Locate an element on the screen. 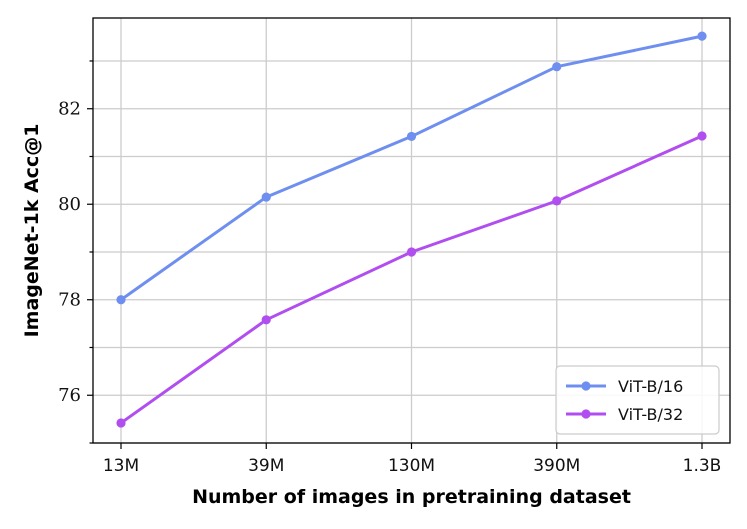 The height and width of the screenshot is (529, 747). data-point-ViT-B/16-130M is located at coordinates (411, 136).